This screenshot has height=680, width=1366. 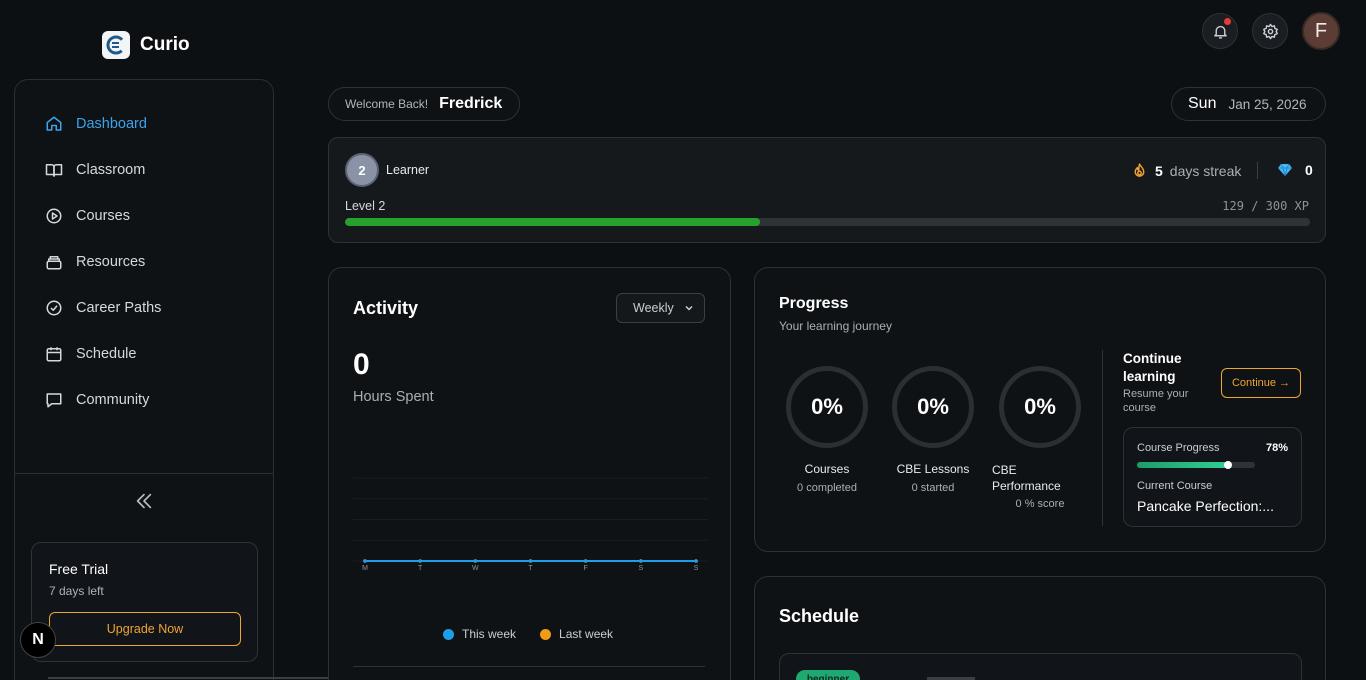 I want to click on x-tick-label: F, so click(x=586, y=568).